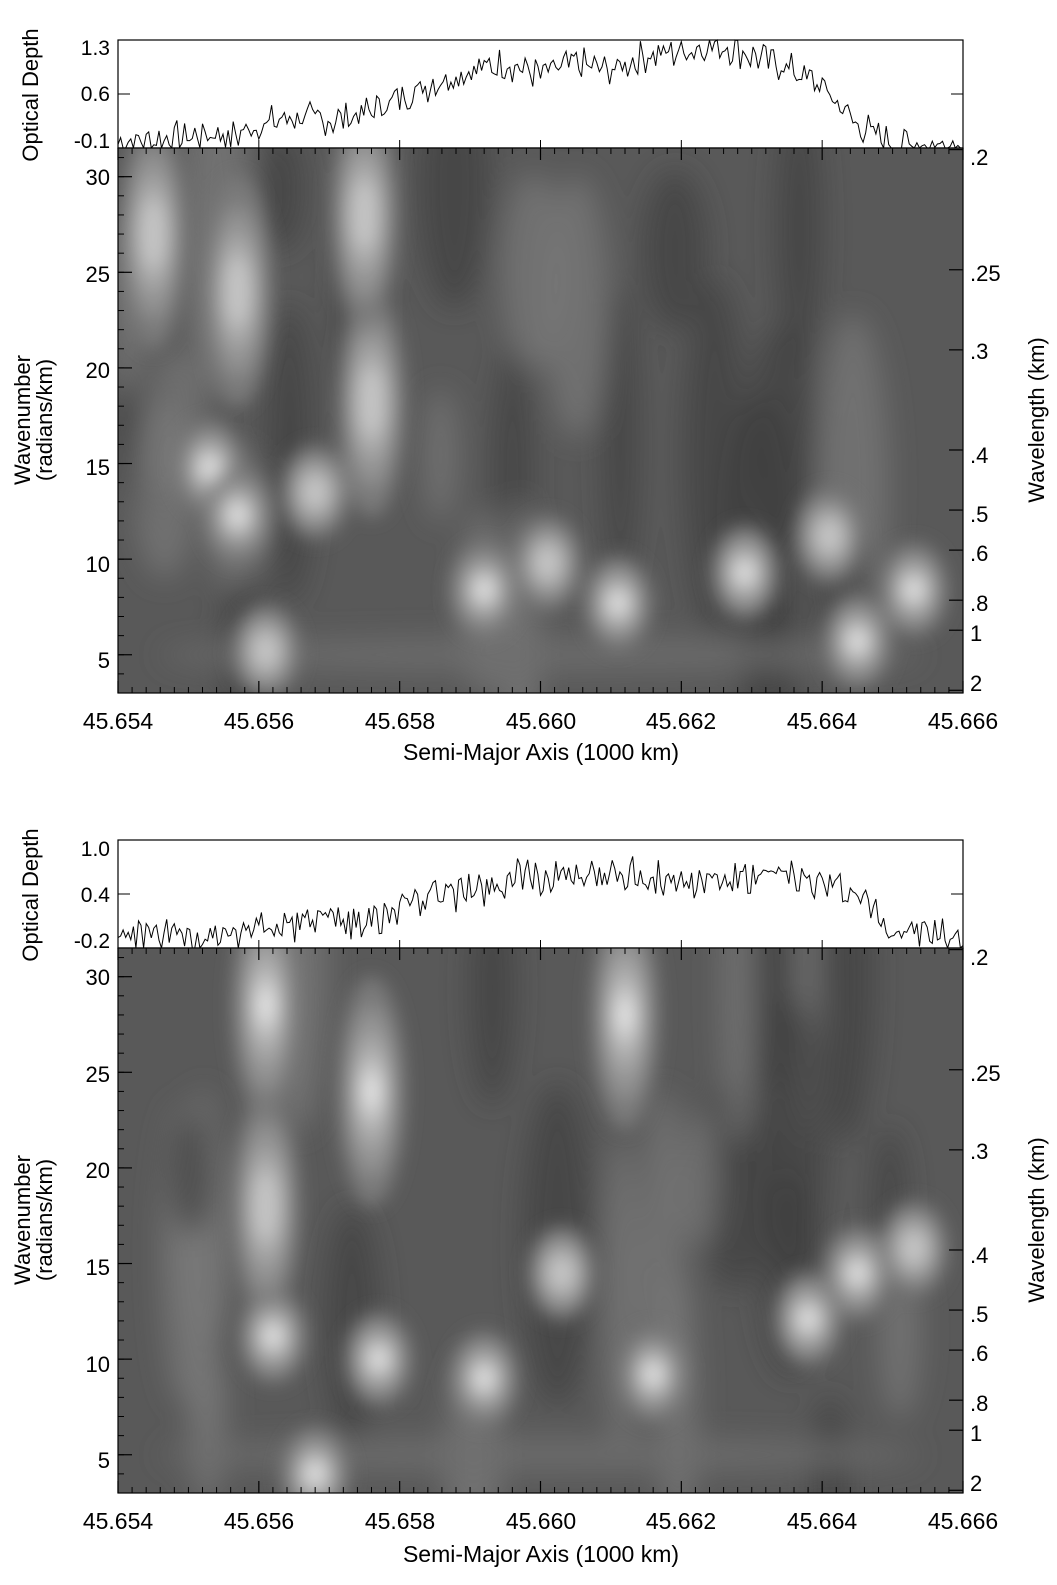 This screenshot has height=1585, width=1057. What do you see at coordinates (541, 1554) in the screenshot?
I see `xlabel-bottom: Semi-Major Axis (1000 km)` at bounding box center [541, 1554].